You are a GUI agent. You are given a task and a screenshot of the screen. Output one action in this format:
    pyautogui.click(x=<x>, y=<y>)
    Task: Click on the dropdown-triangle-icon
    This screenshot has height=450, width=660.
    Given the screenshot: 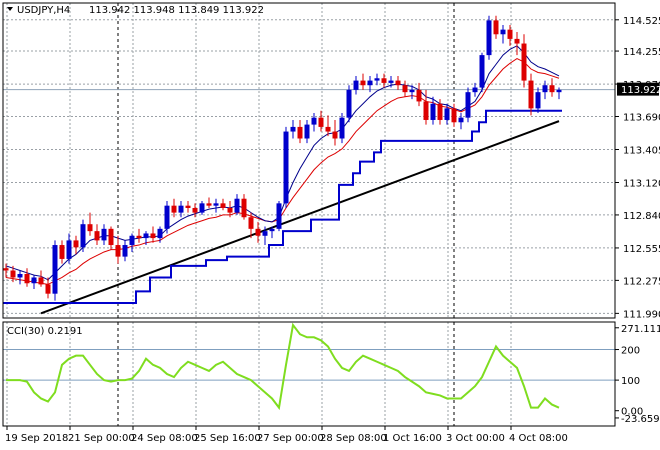 What is the action you would take?
    pyautogui.click(x=10, y=9)
    